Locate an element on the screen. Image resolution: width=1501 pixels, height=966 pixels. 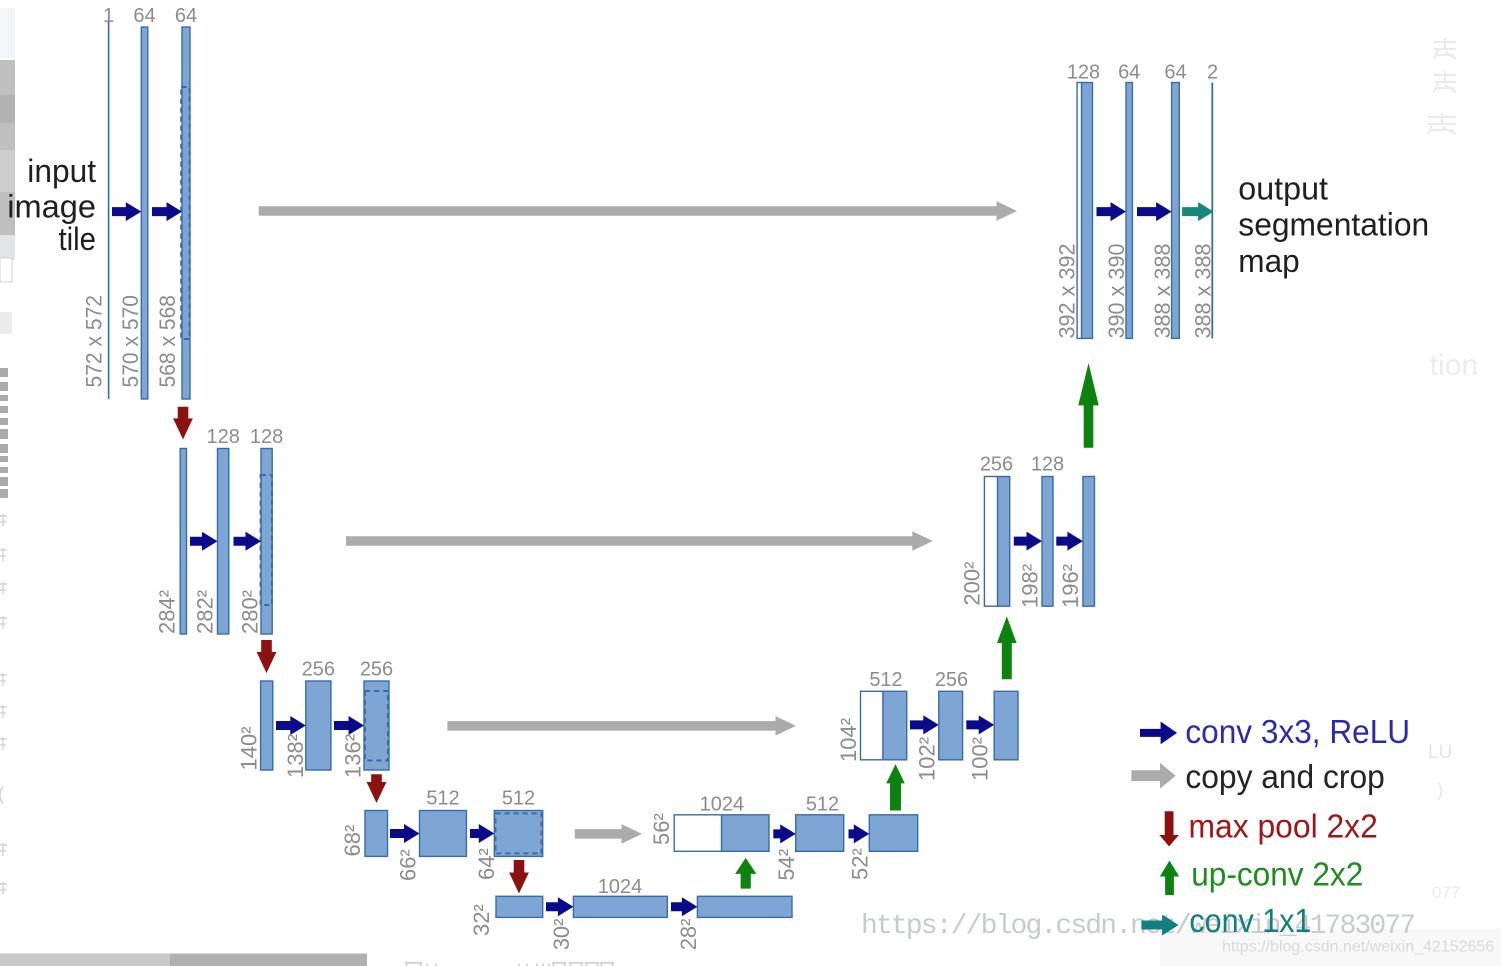
svg-text: copy and crop is located at coordinates (1284, 776).